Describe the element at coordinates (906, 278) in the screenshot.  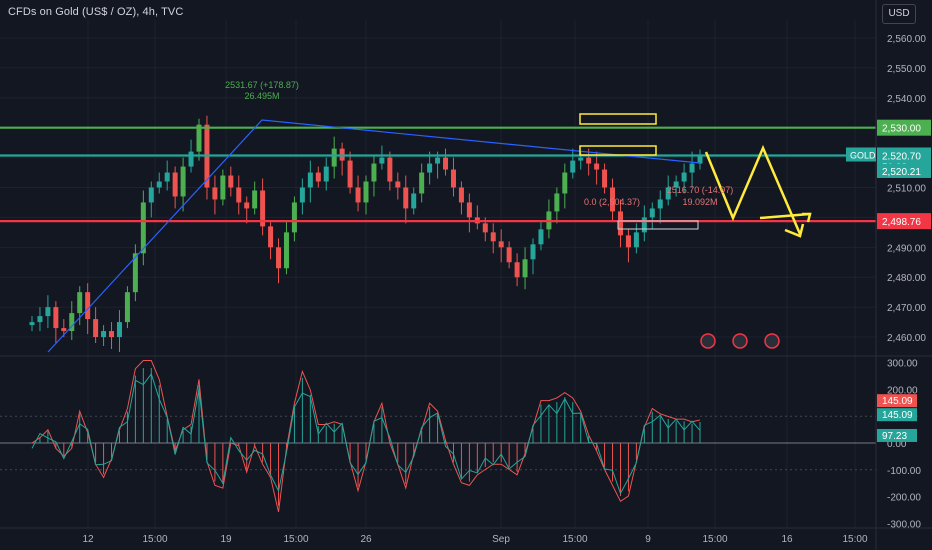
I see `y-tick-label: 2,480.00` at that location.